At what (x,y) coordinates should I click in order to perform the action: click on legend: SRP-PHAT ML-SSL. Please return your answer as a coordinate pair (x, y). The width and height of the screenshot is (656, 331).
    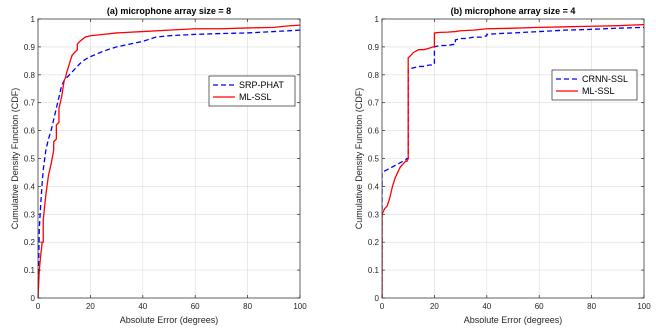
    Looking at the image, I should click on (252, 91).